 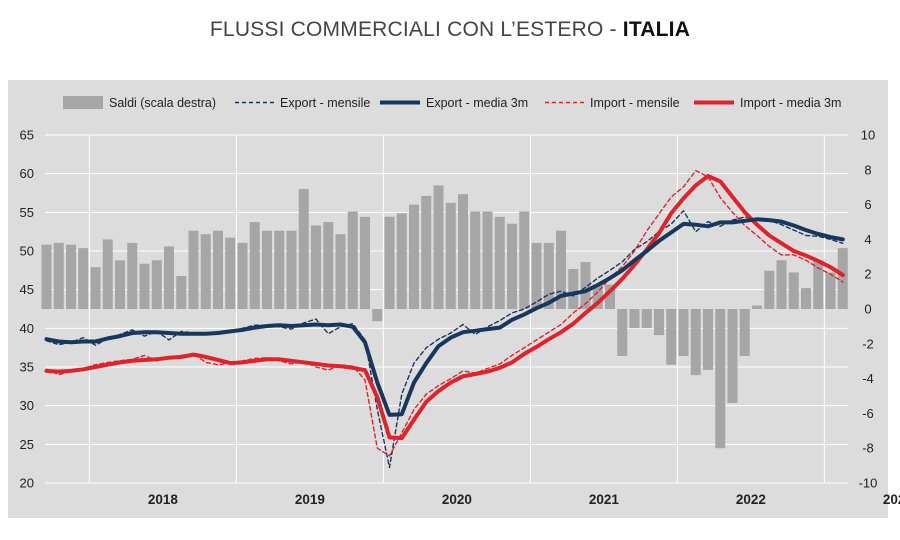 I want to click on left-tick-label: 60, so click(x=27, y=173).